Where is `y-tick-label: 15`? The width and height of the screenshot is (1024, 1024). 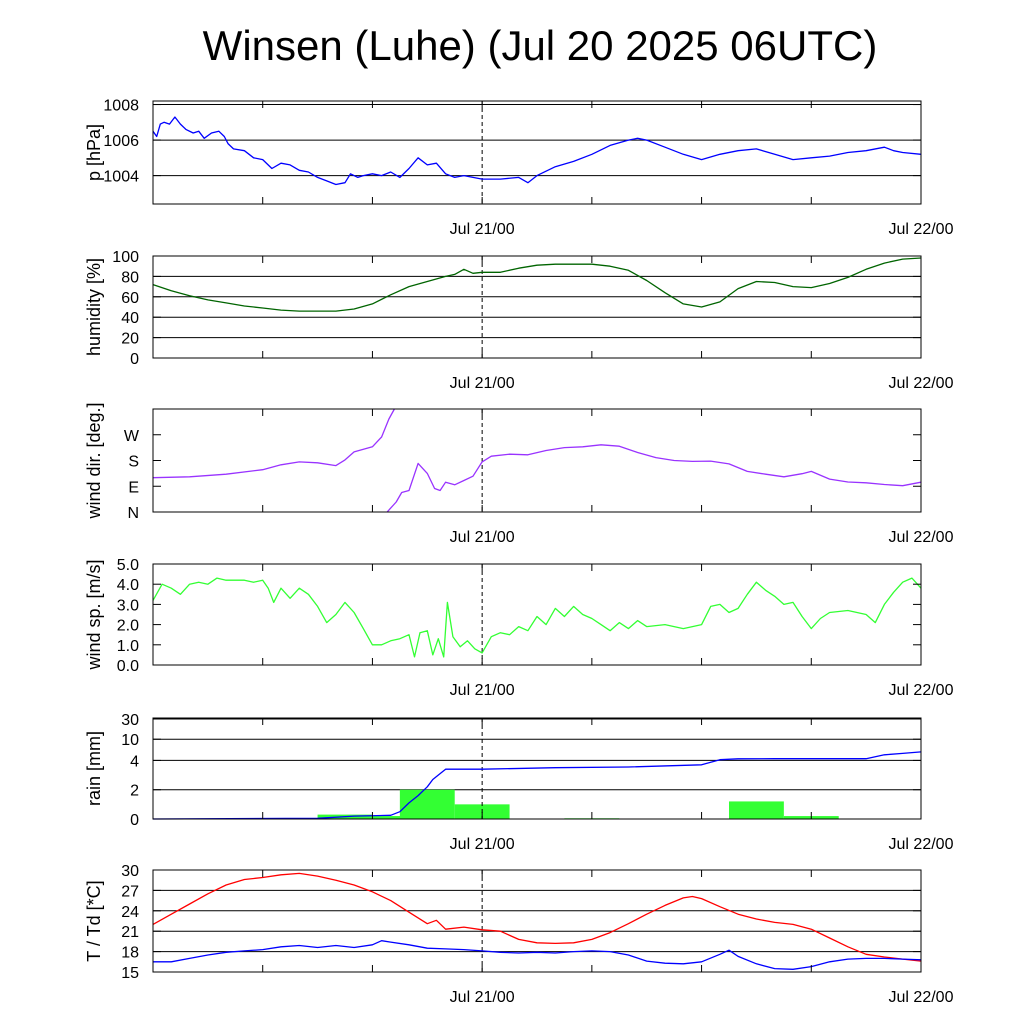
y-tick-label: 15 is located at coordinates (130, 973).